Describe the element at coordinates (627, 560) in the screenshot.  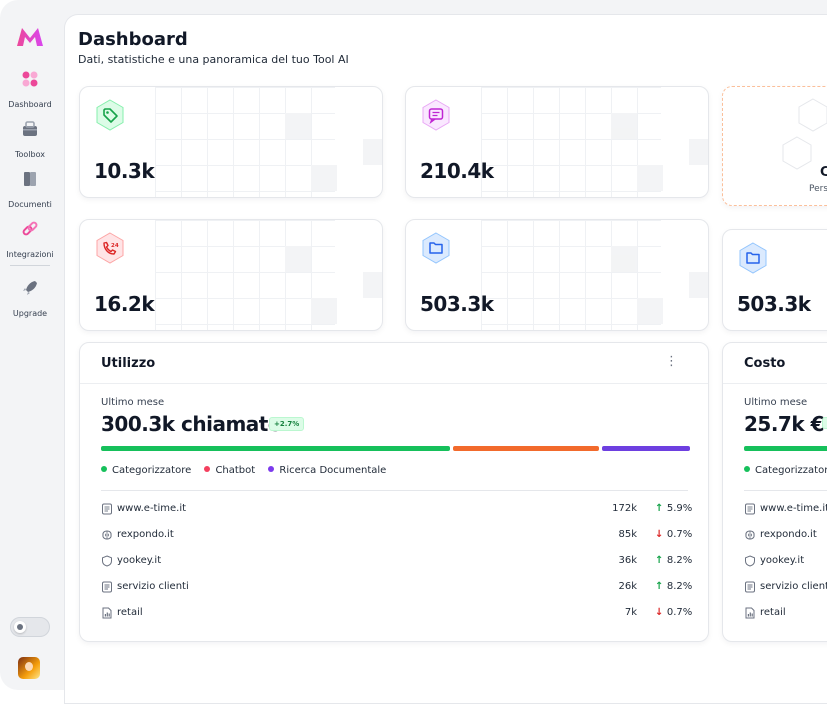
I see `list-item-value: 36k` at that location.